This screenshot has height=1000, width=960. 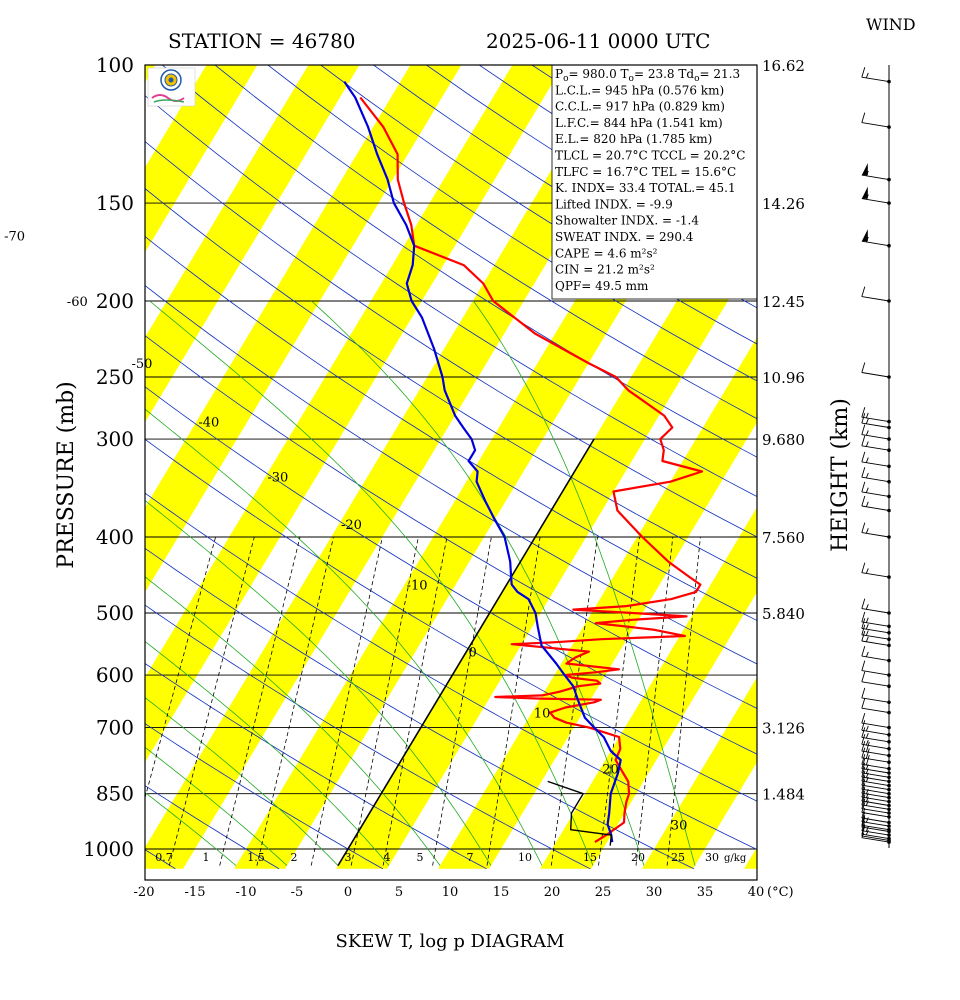 What do you see at coordinates (206, 857) in the screenshot?
I see `mixing-ratio-label: 1` at bounding box center [206, 857].